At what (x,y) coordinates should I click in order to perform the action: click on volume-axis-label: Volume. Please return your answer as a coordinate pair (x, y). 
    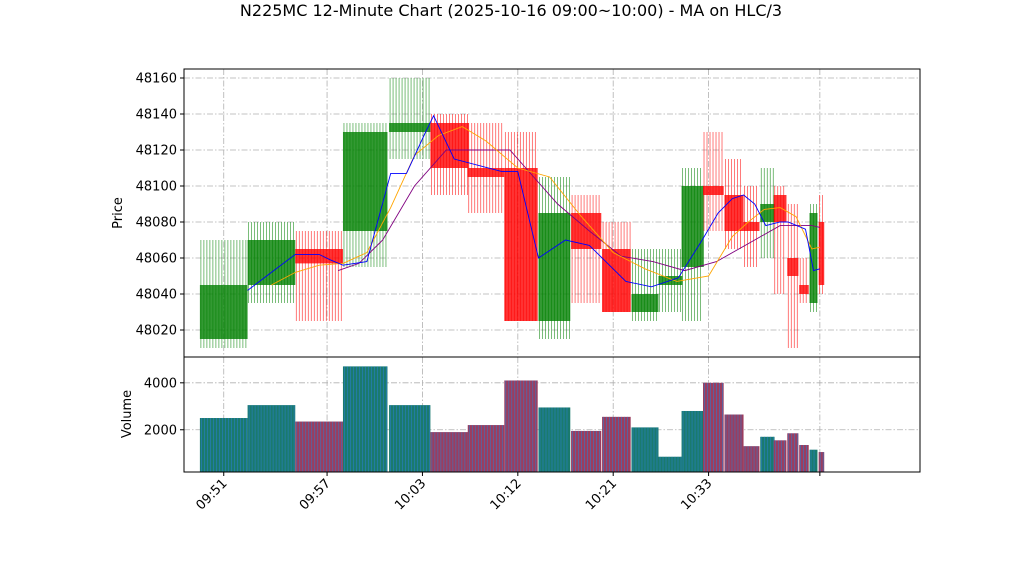
    Looking at the image, I should click on (127, 414).